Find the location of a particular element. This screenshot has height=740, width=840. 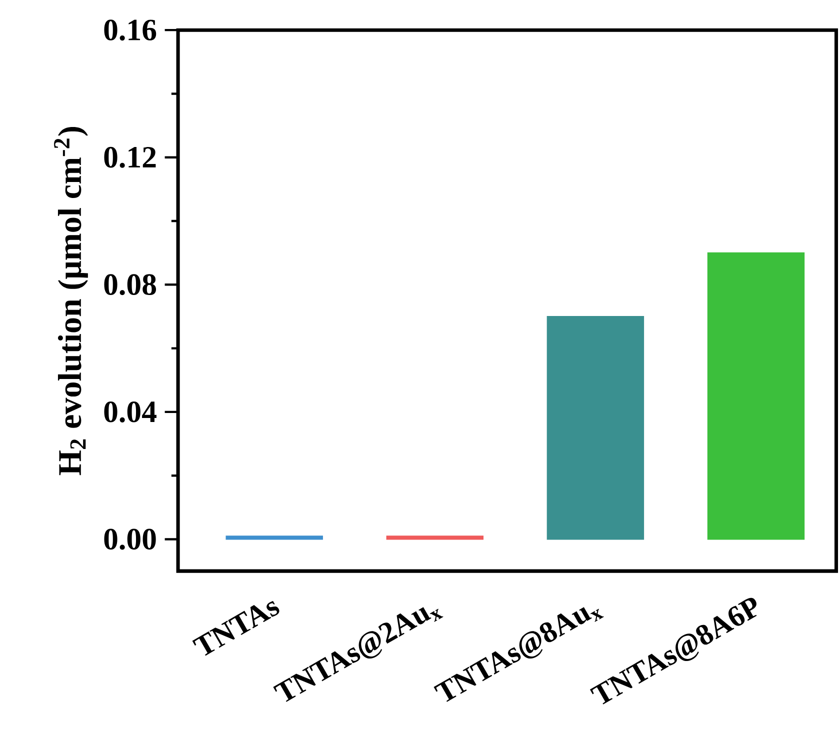

y-tick-label: 0.12 is located at coordinates (130, 157).